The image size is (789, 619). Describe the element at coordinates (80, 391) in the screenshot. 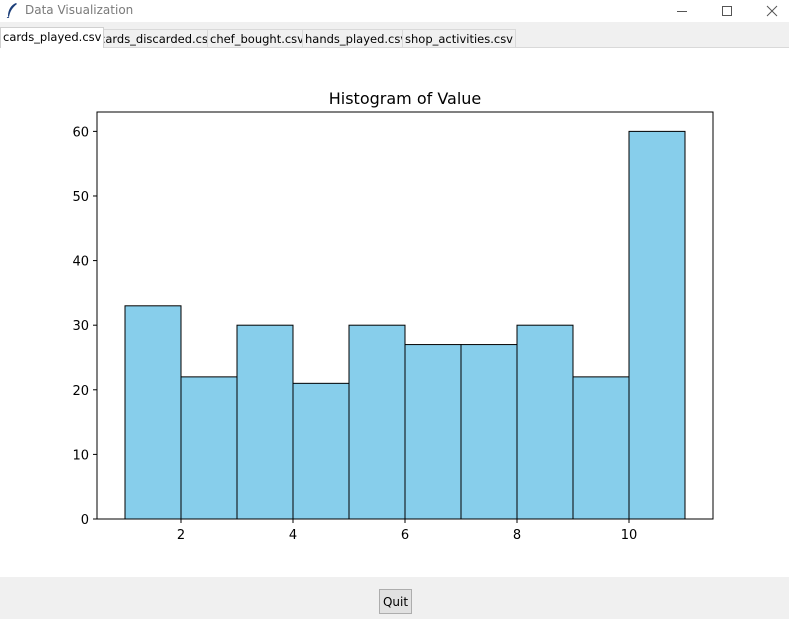

I see `y-tick-label: 20` at that location.